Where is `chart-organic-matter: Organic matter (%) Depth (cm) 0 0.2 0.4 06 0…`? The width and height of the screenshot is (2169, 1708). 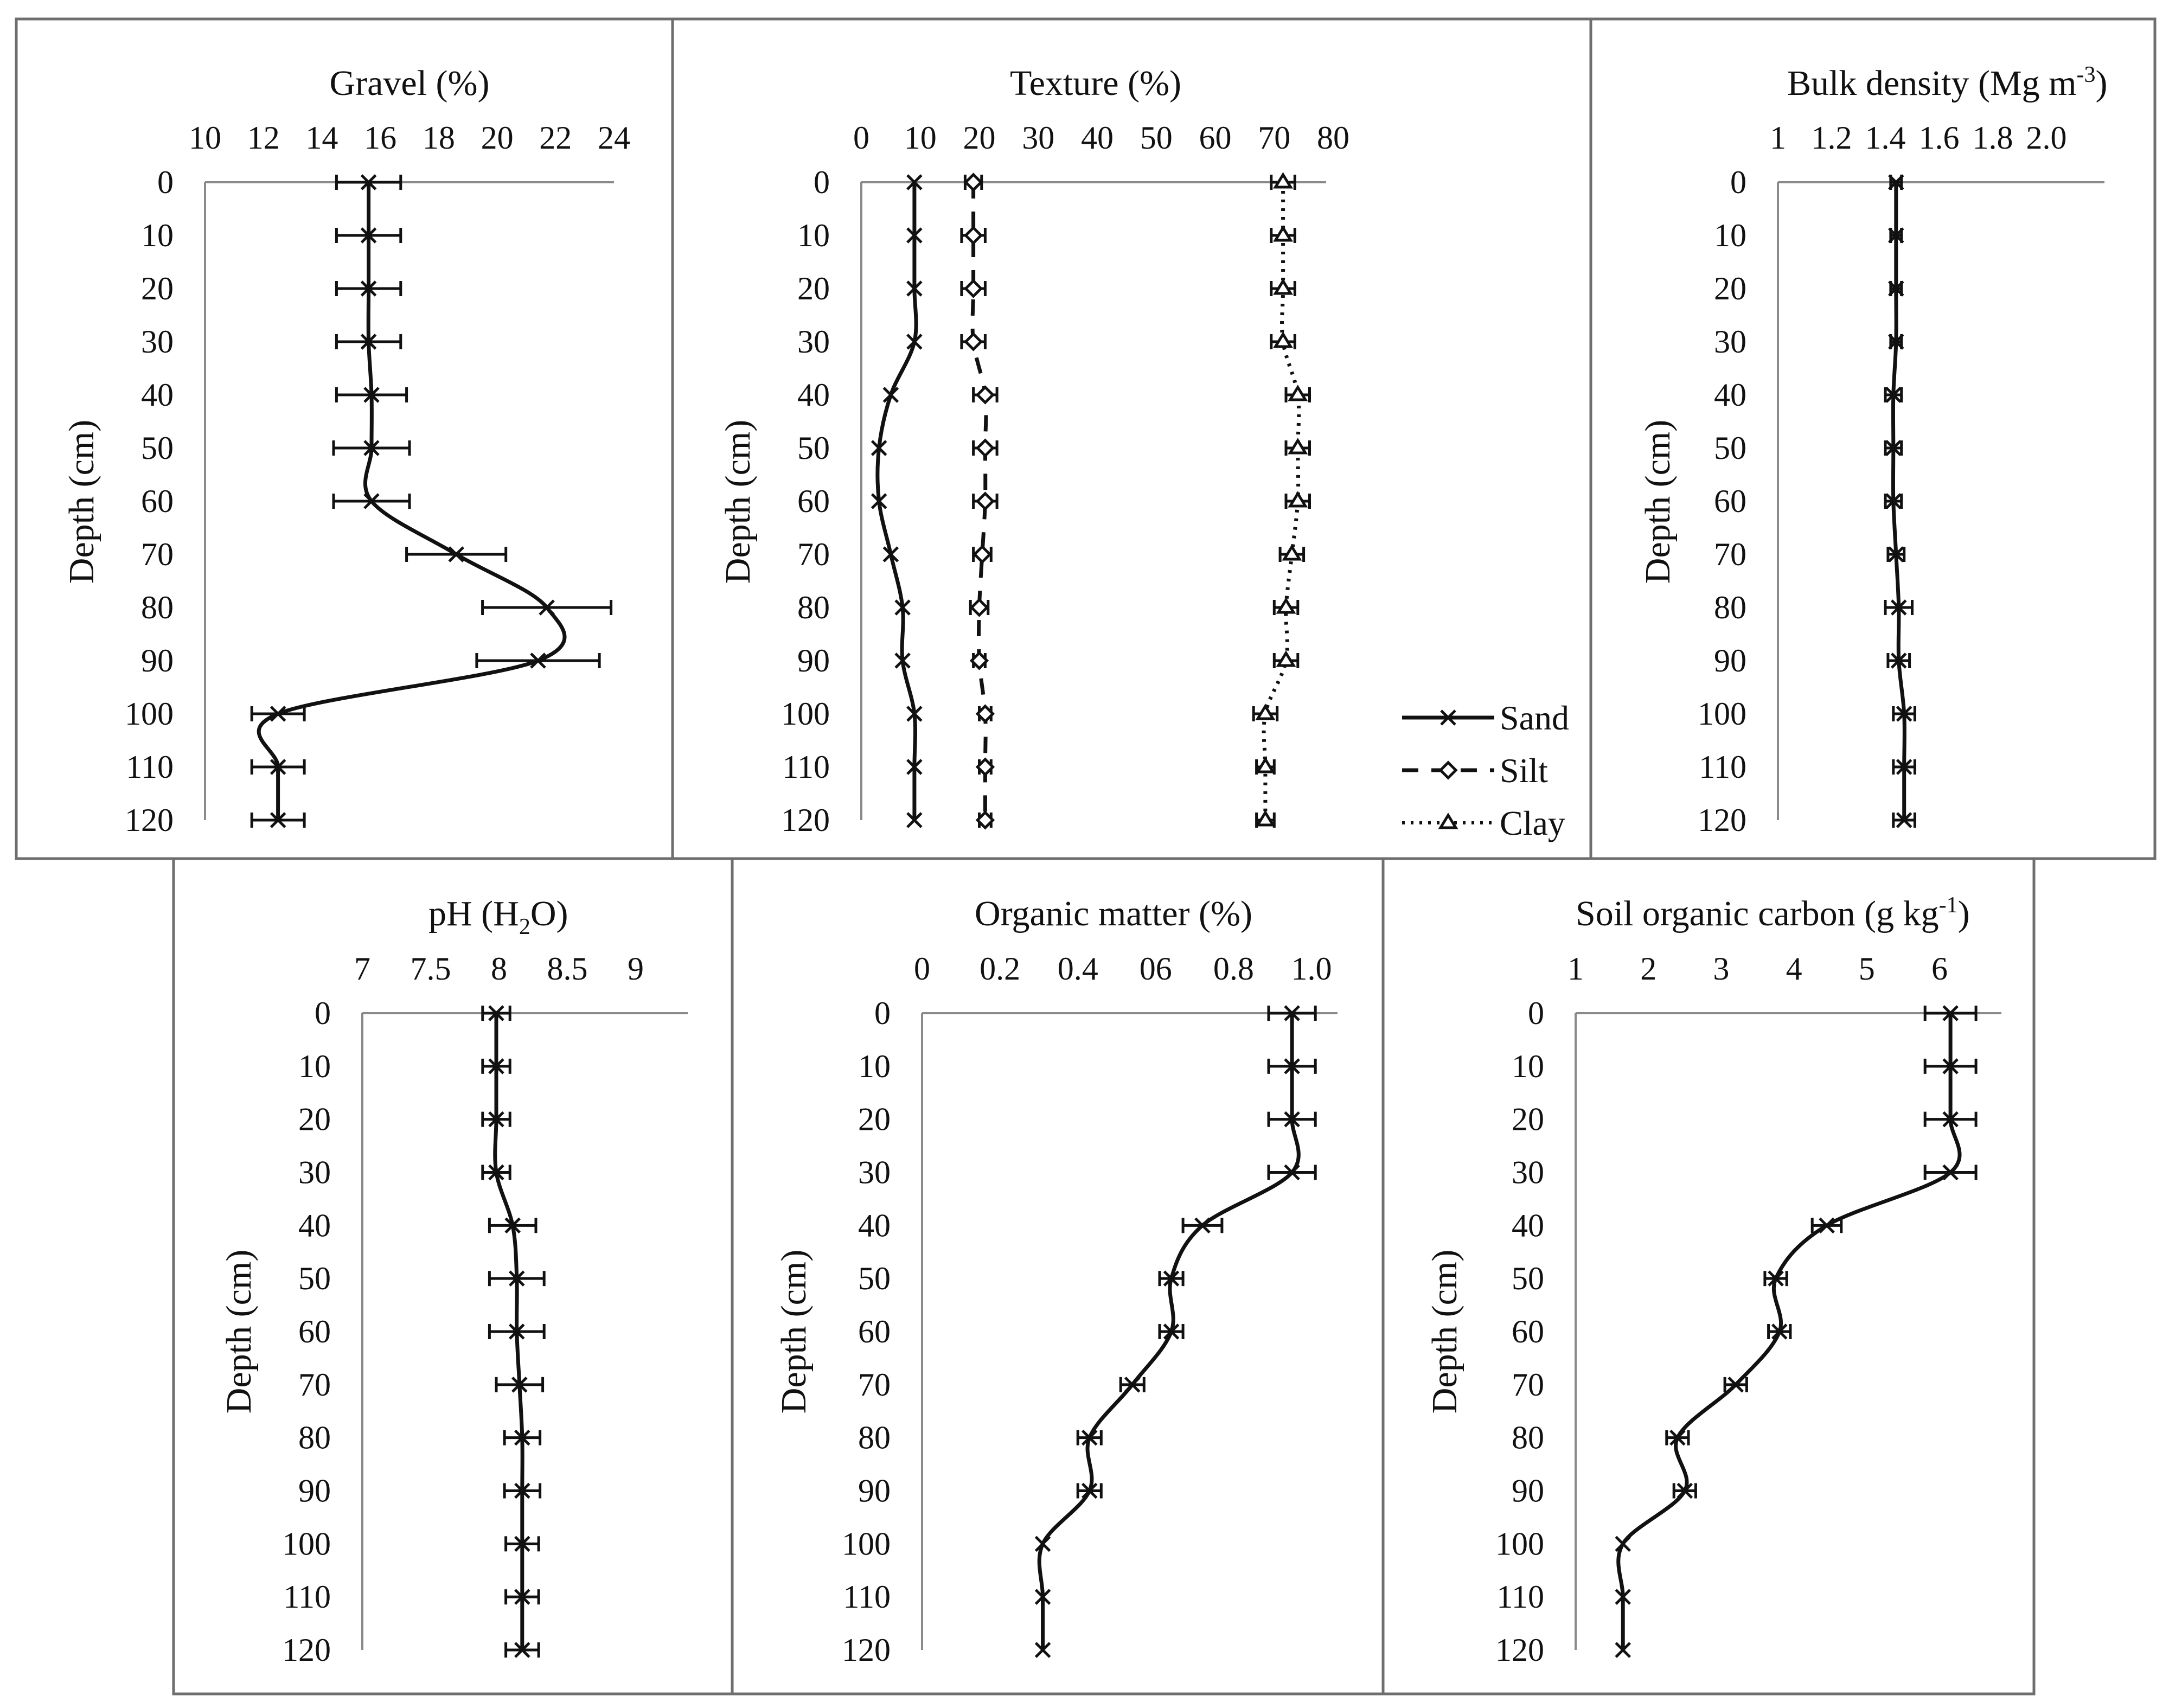 chart-organic-matter: Organic matter (%) Depth (cm) 0 0.2 0.4 06 0… is located at coordinates (1056, 1281).